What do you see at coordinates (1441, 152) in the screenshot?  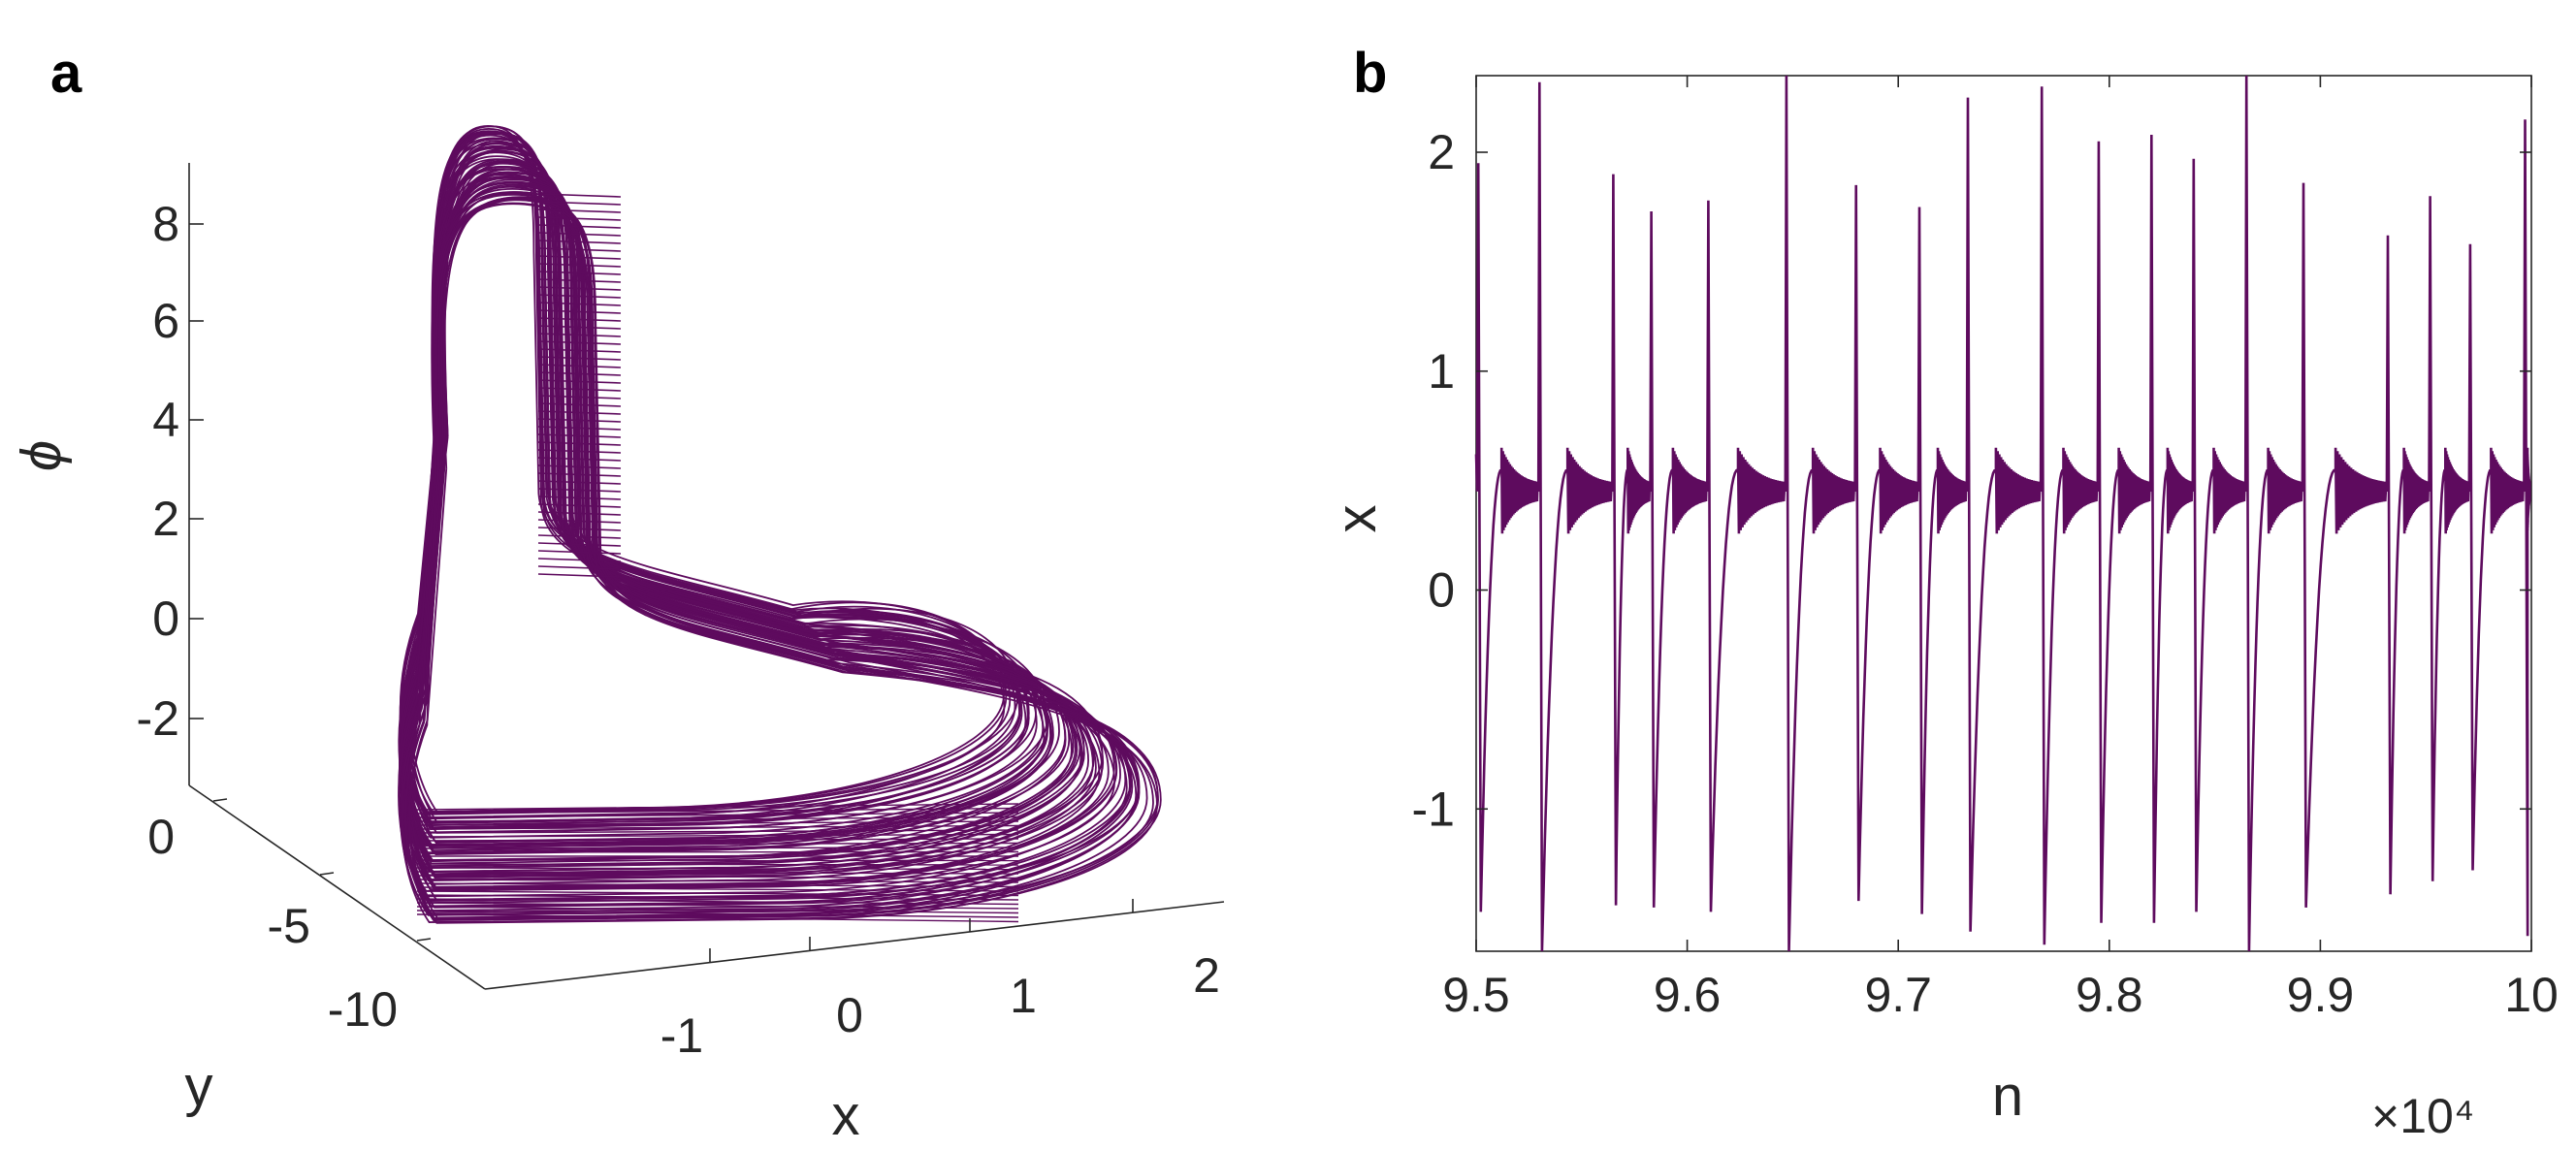 I see `y-tick-label: 2` at bounding box center [1441, 152].